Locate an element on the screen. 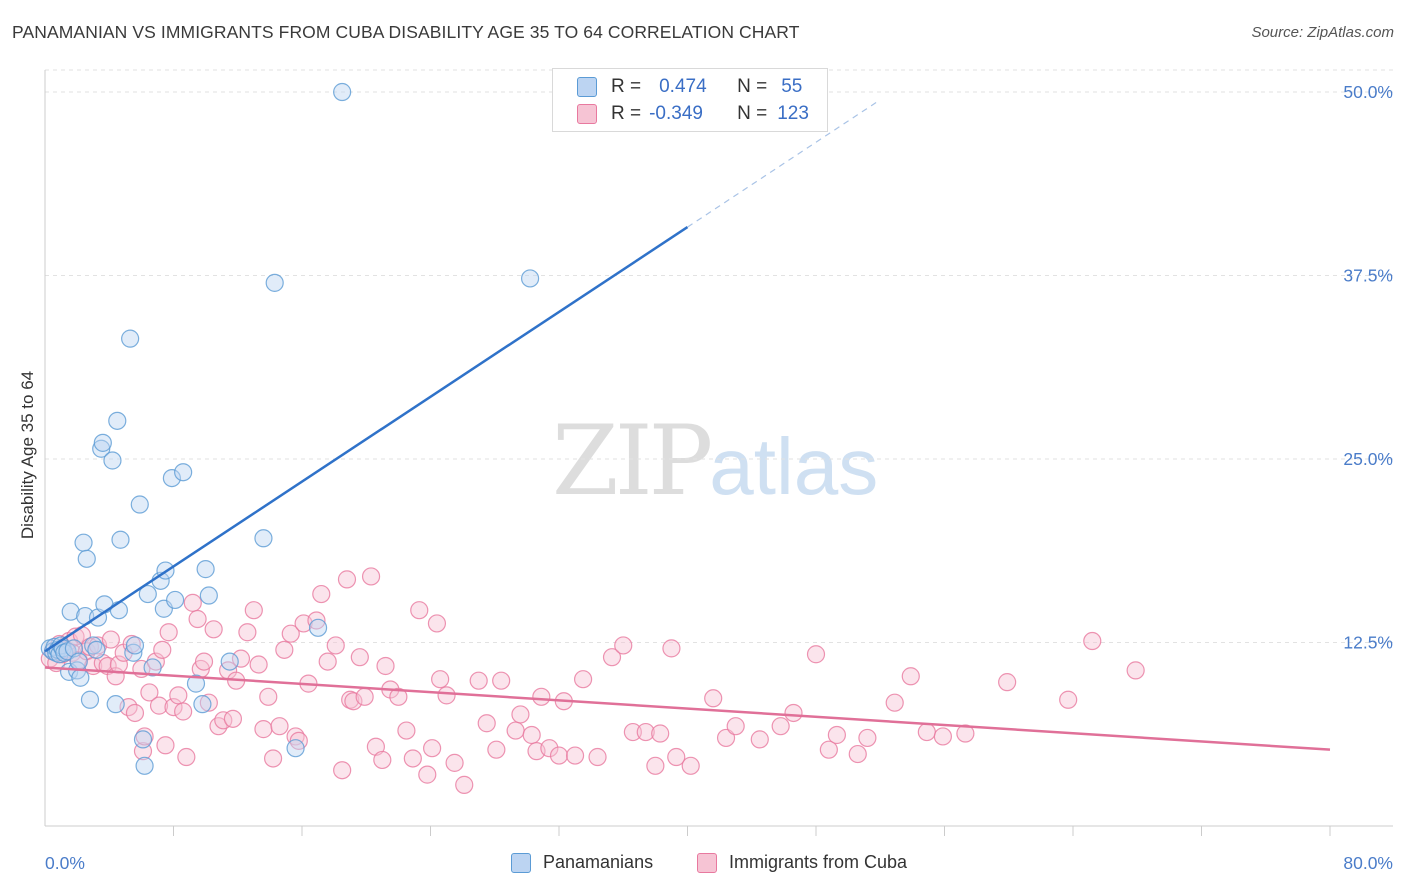  legend-label: Panamanians is located at coordinates (598, 862).